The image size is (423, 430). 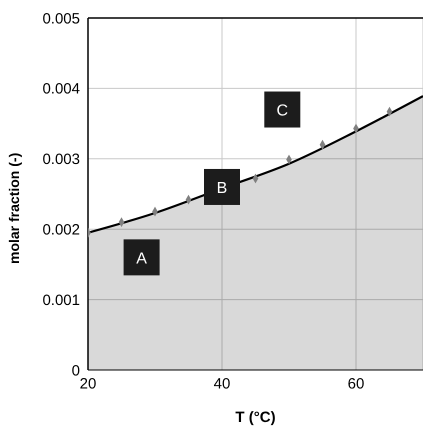 I want to click on y-tick-label: 0, so click(x=76, y=371).